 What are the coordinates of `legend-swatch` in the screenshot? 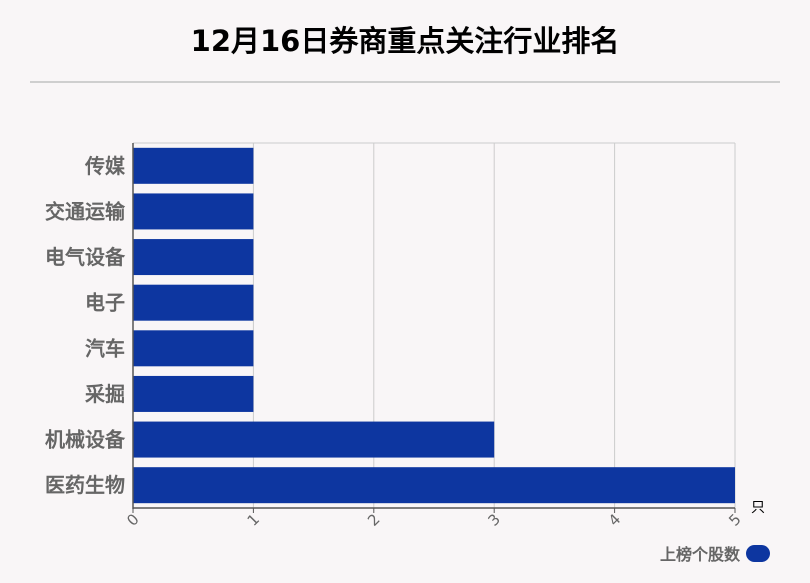 It's located at (758, 553).